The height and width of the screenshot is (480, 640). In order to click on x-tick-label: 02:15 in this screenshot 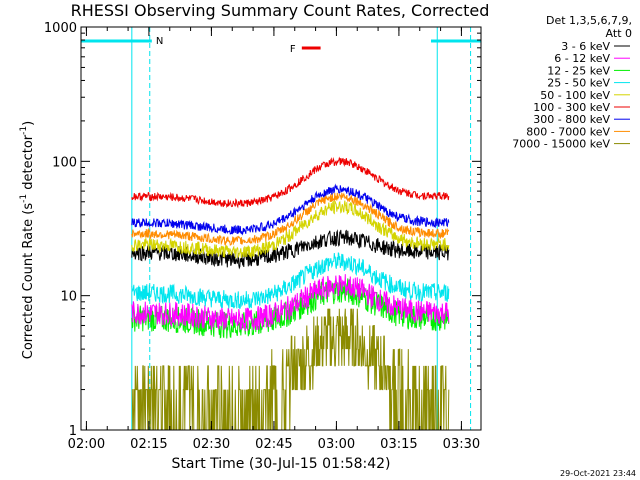, I will do `click(148, 444)`.